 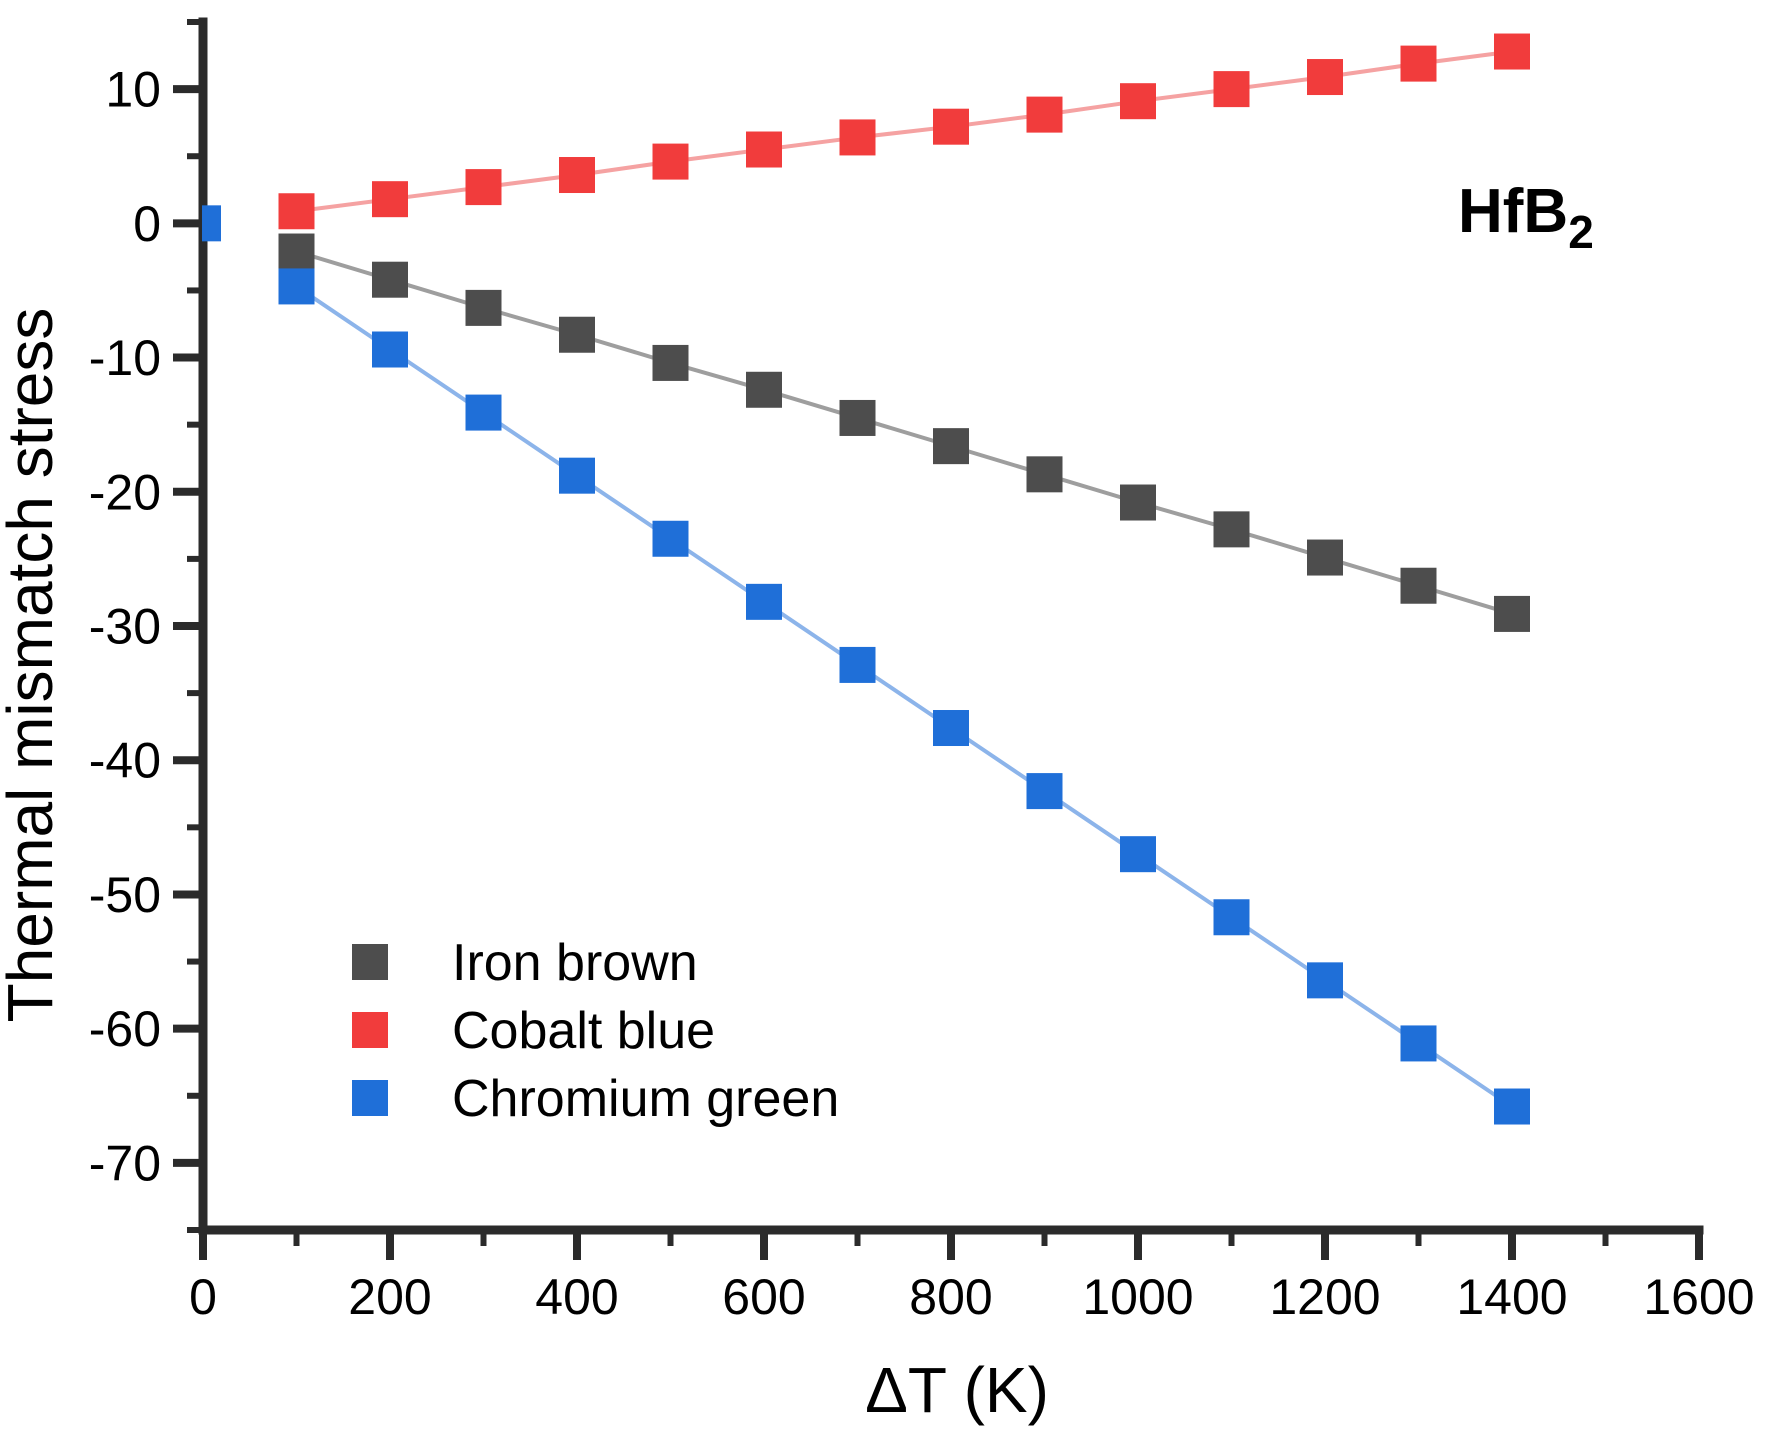 I want to click on x-tick-label: 1200, so click(x=1324, y=1297).